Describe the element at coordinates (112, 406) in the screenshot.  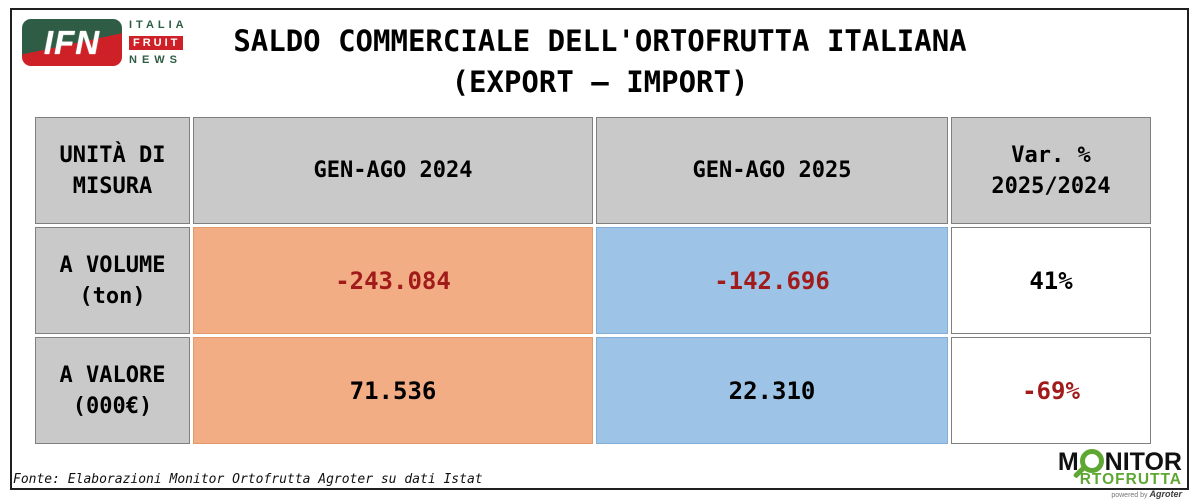
I see `row-valore-label-line2: (000€)` at that location.